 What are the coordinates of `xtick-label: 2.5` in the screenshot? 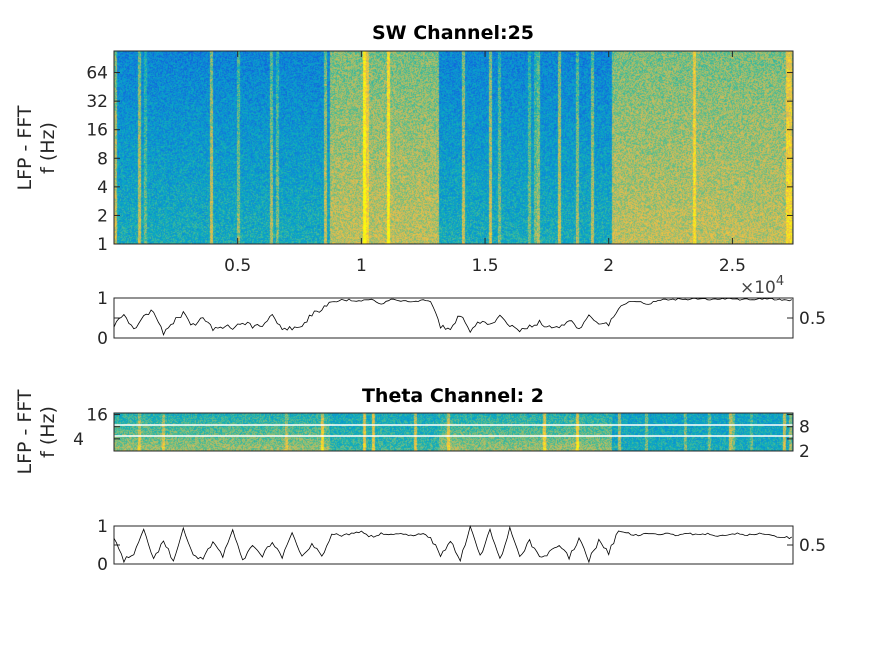 It's located at (732, 266).